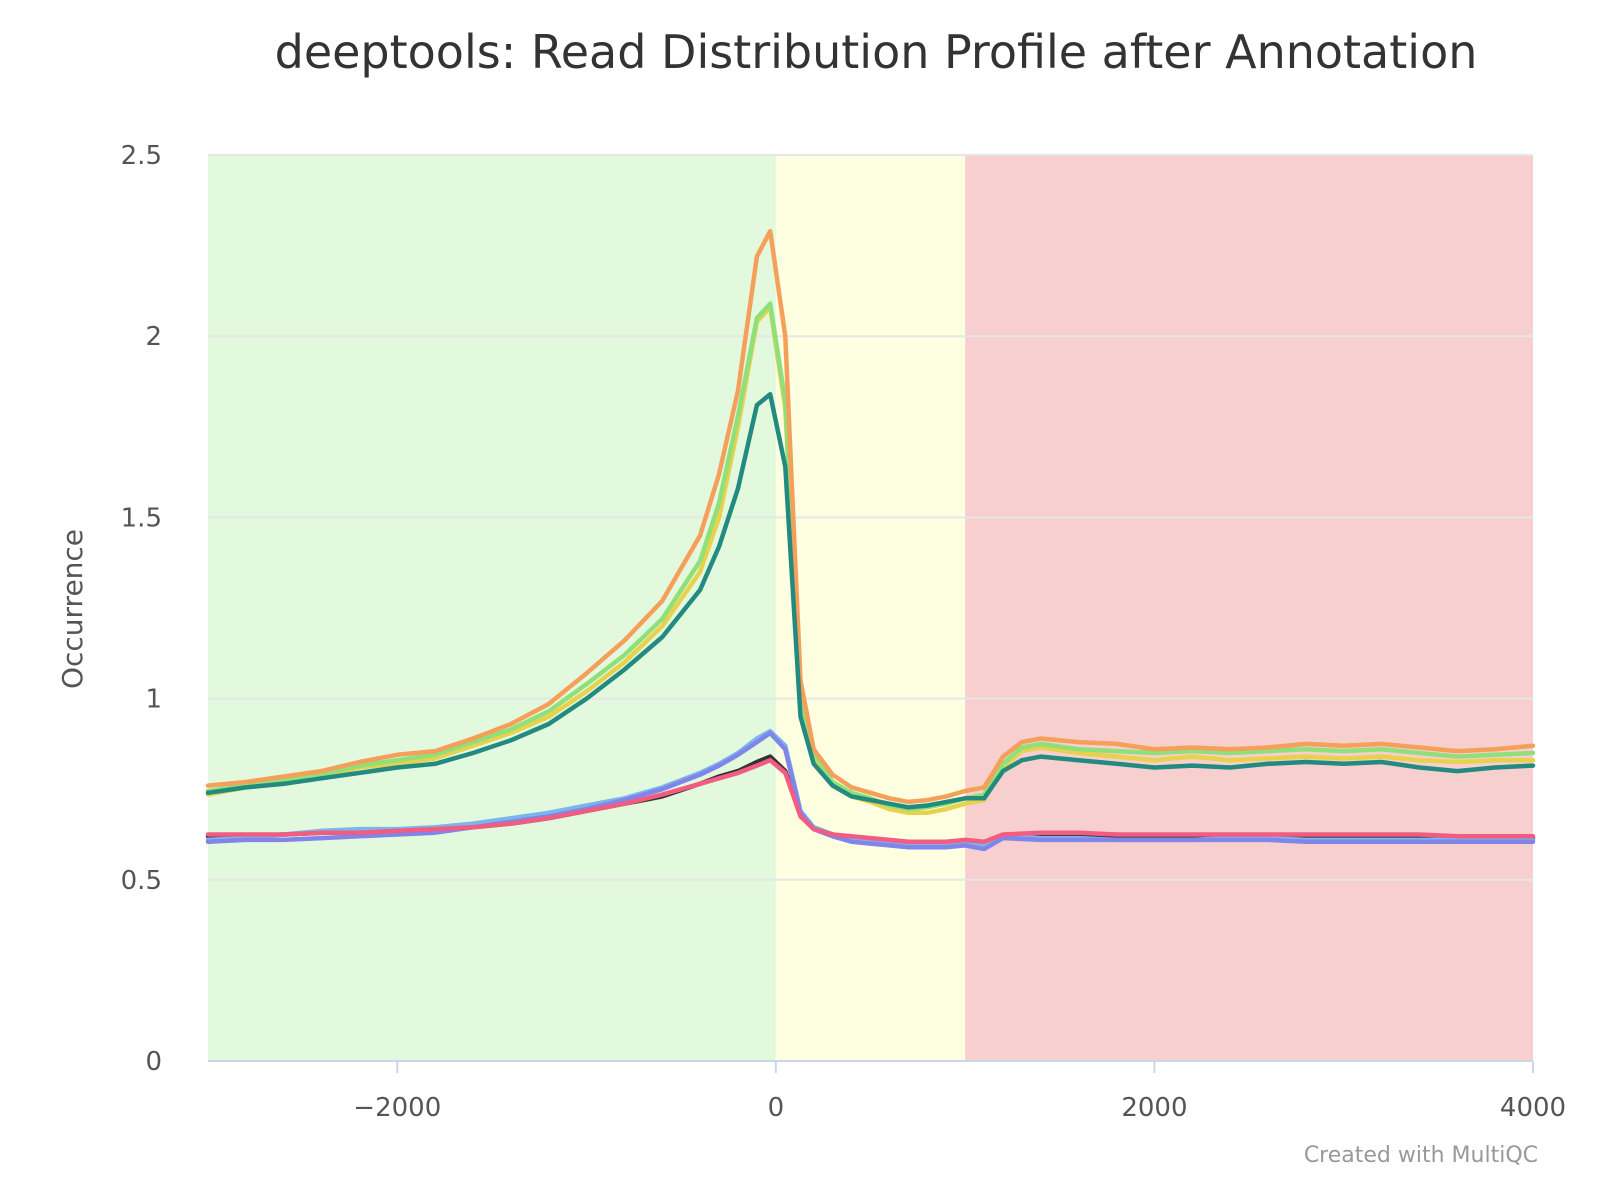 The image size is (1599, 1200). Describe the element at coordinates (153, 700) in the screenshot. I see `y-tick-label: 1` at that location.